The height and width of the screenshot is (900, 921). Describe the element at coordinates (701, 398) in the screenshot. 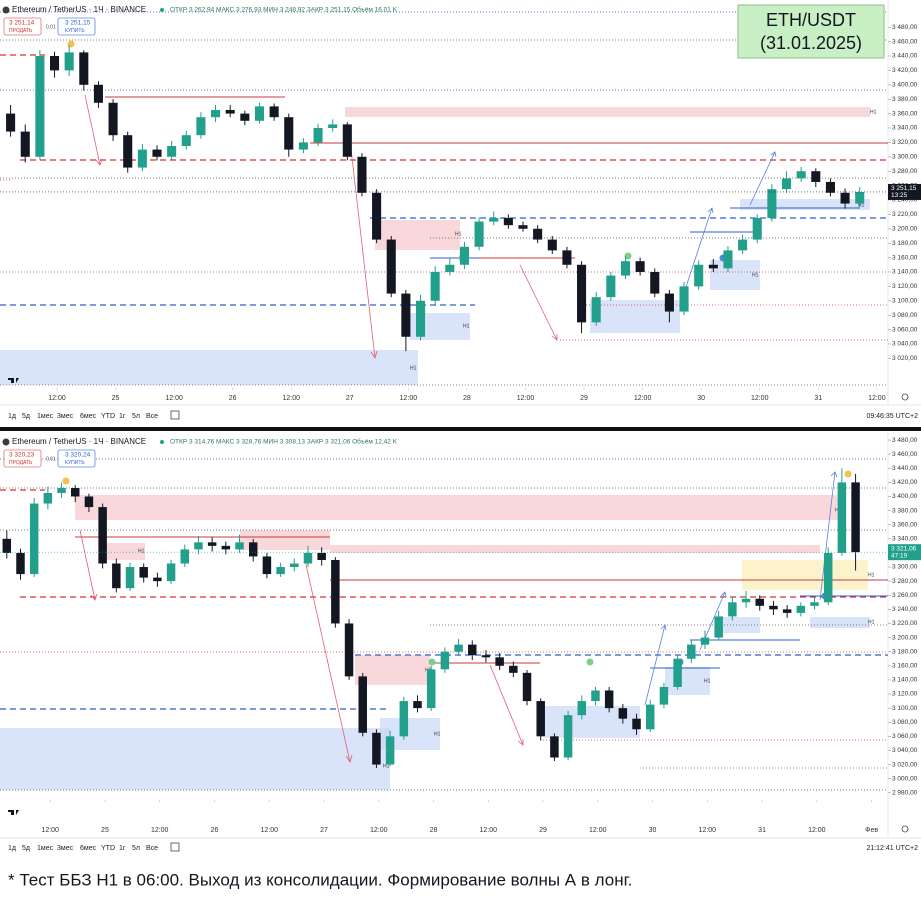

I see `x-tick-label: 30` at that location.